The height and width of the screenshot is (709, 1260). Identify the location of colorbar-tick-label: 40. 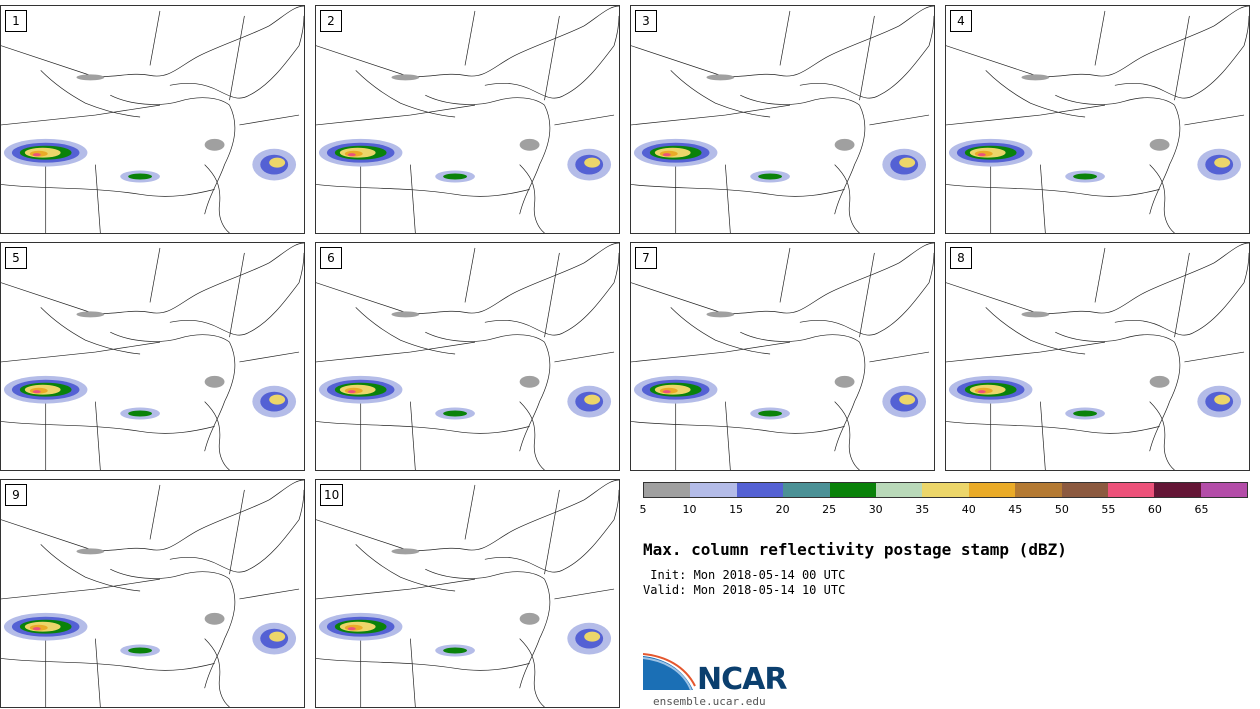
(968, 509).